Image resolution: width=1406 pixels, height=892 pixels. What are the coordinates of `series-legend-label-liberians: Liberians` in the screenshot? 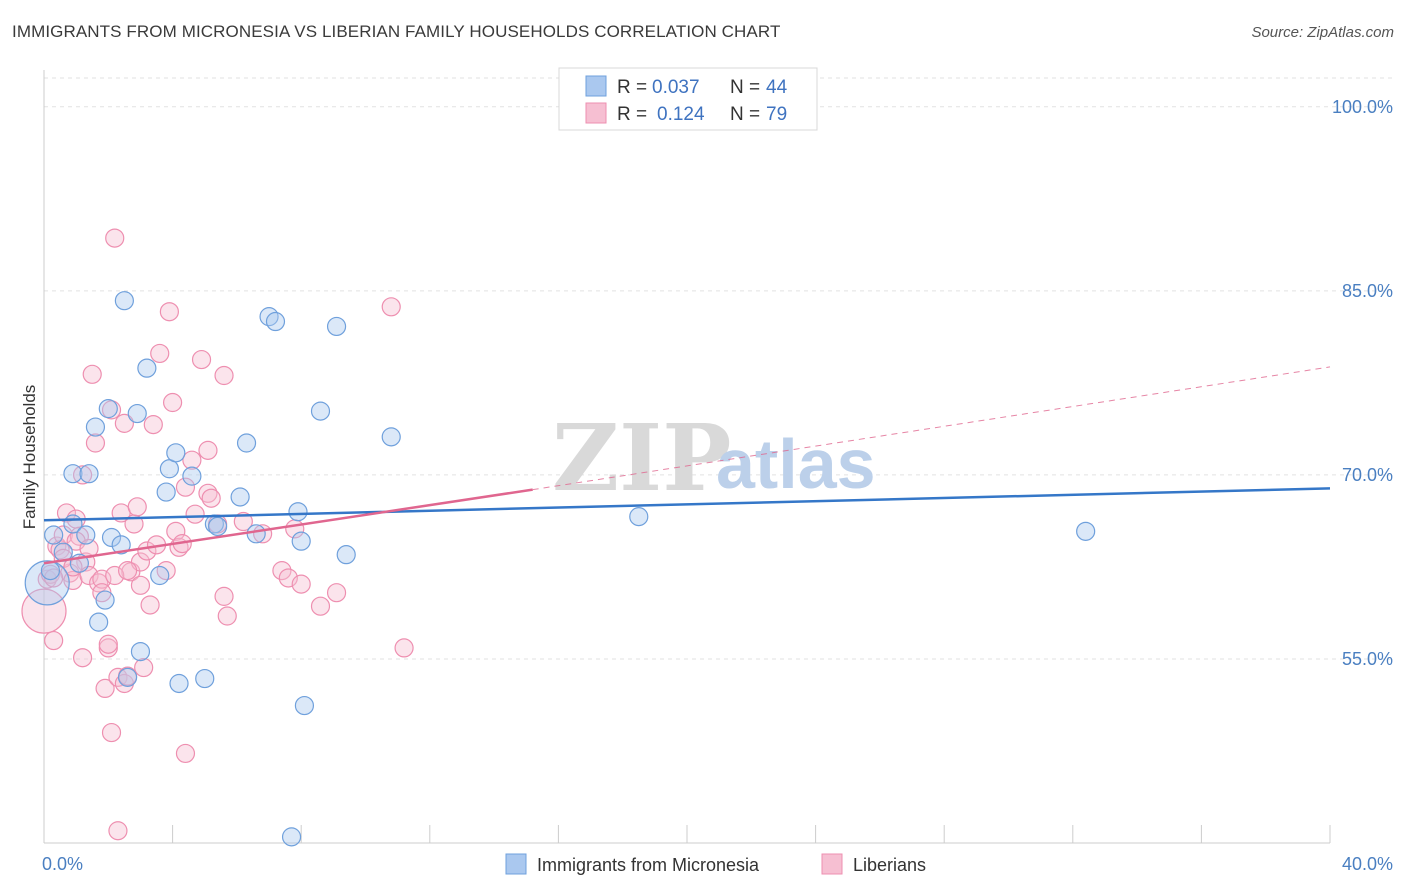 It's located at (889, 865).